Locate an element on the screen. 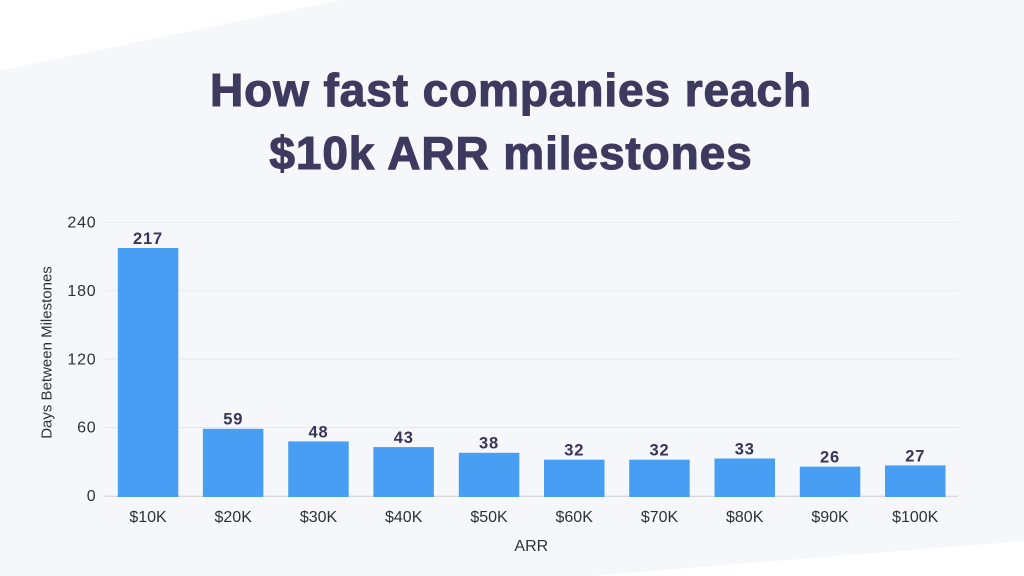  svg-text: $10K is located at coordinates (148, 517).